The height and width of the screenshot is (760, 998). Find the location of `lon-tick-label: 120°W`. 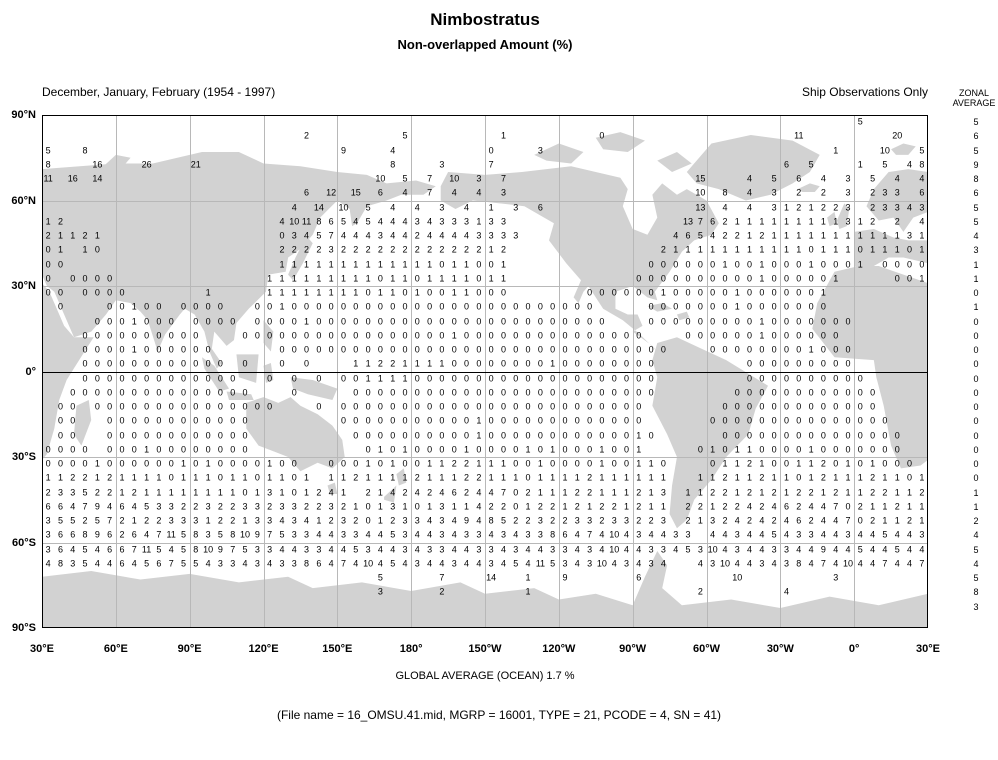

lon-tick-label: 120°W is located at coordinates (559, 649).